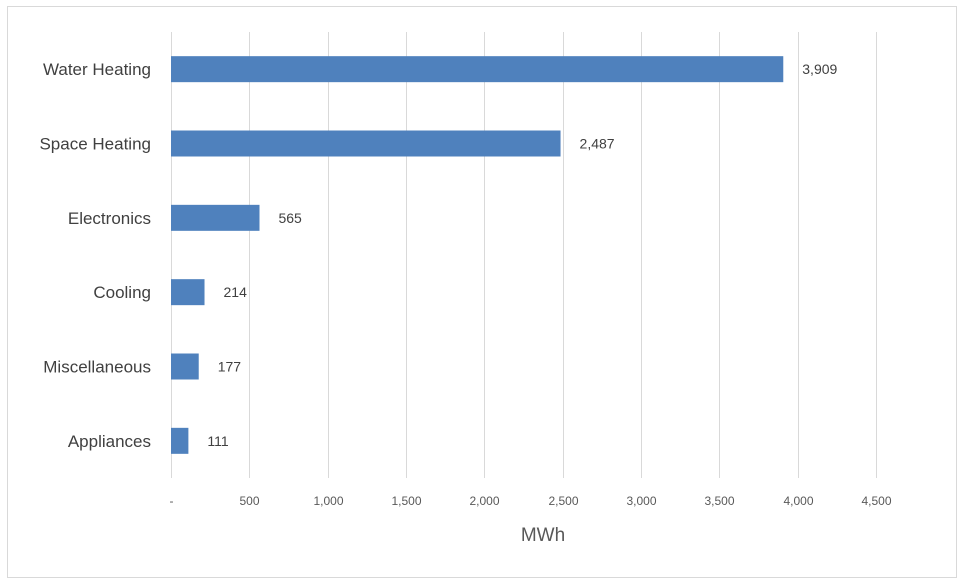  I want to click on category-label: Space Heating, so click(95, 144).